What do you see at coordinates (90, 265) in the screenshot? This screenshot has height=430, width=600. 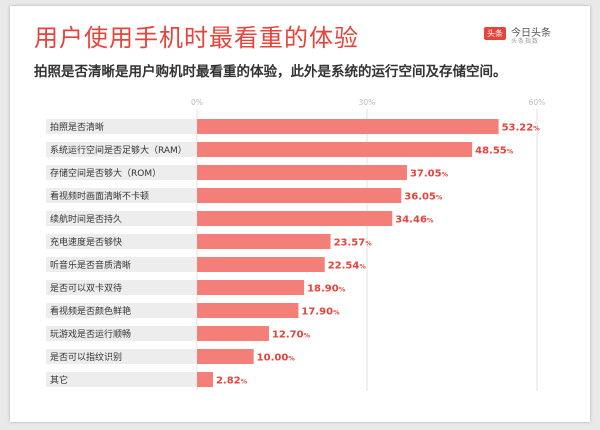 I see `category-label: 听音乐是否音质清晰` at bounding box center [90, 265].